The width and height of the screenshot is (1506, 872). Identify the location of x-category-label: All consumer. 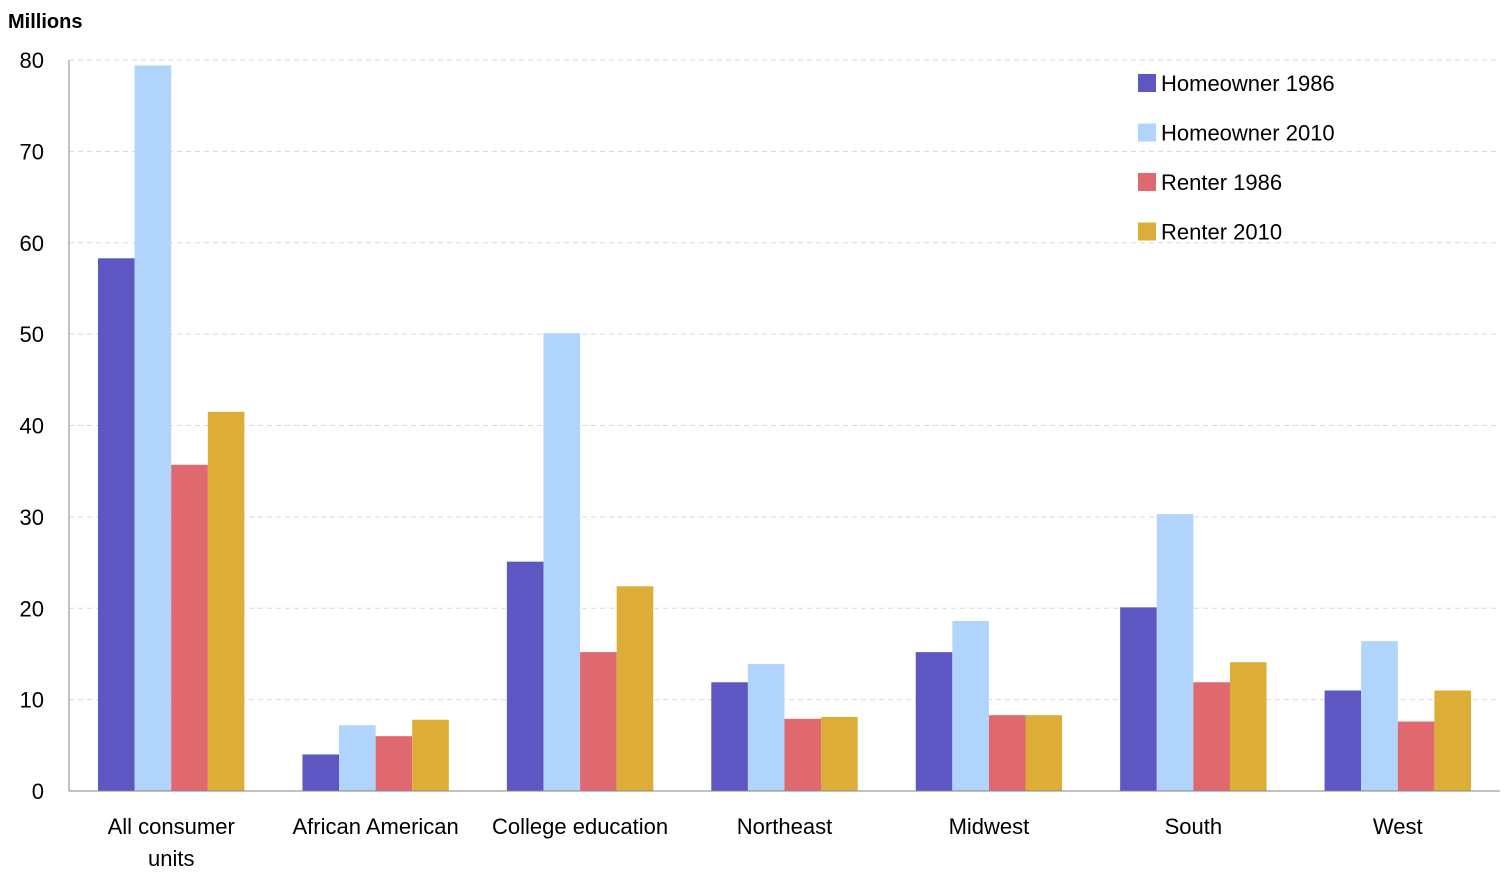
(171, 826).